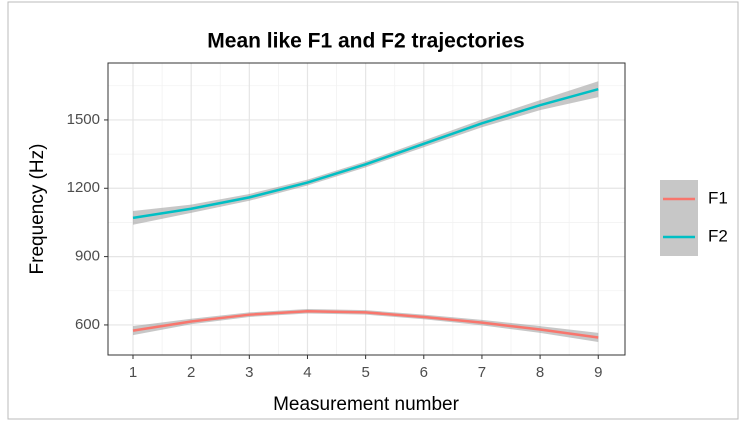  What do you see at coordinates (718, 197) in the screenshot?
I see `legend-label: F1` at bounding box center [718, 197].